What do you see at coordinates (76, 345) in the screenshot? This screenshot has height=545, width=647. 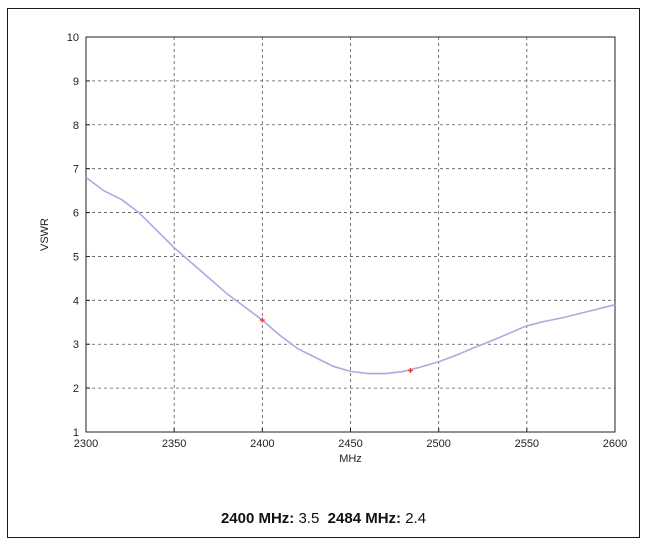 I see `y-tick-label: 3` at bounding box center [76, 345].